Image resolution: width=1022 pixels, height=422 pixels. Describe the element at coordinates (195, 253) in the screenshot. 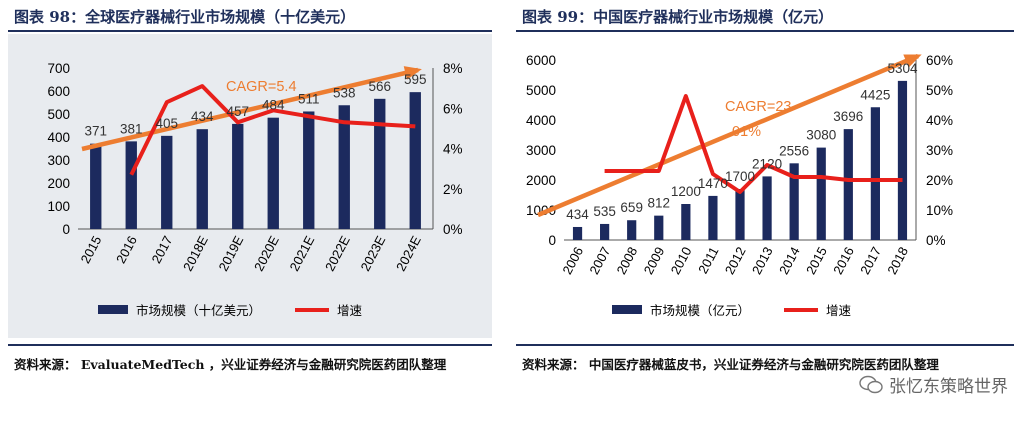

I see `x-tick-label: 2018E` at that location.